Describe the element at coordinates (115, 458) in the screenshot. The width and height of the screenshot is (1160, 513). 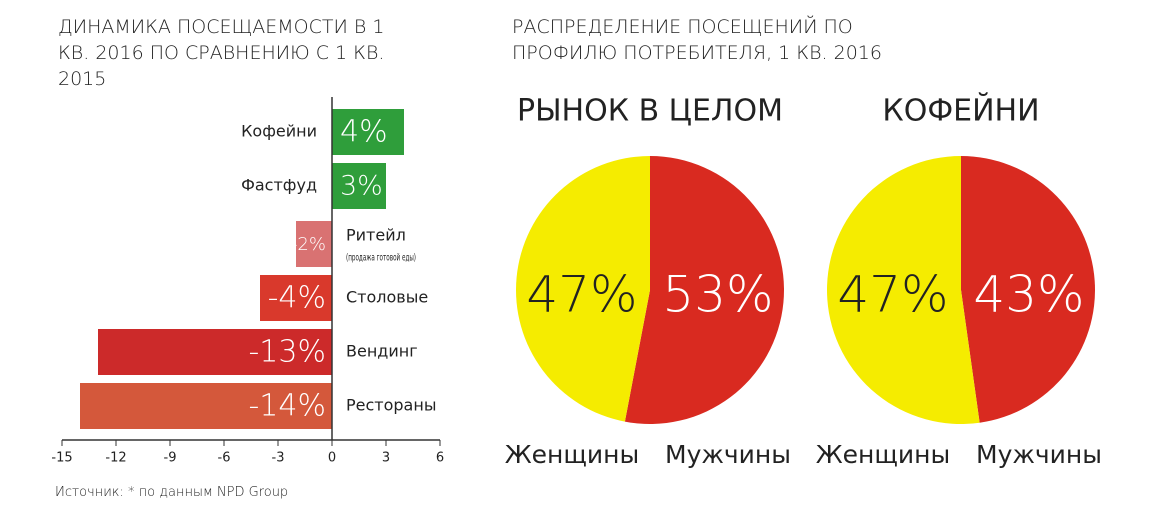
I see `x-tick-label: -12` at that location.